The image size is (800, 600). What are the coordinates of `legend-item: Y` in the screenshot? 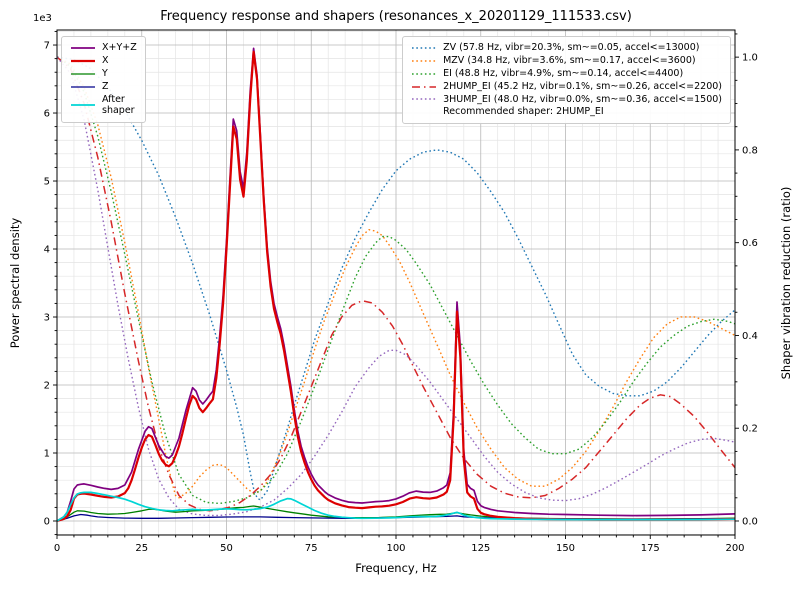 It's located at (103, 74).